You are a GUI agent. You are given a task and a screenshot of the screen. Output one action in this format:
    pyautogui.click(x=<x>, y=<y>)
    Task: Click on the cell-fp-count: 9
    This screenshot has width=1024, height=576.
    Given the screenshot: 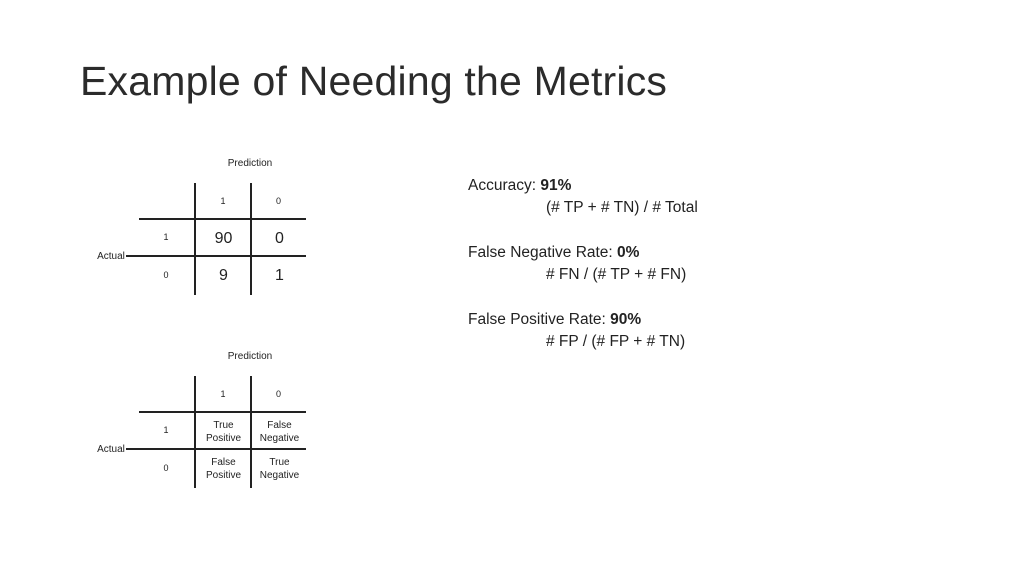 What is the action you would take?
    pyautogui.click(x=223, y=275)
    